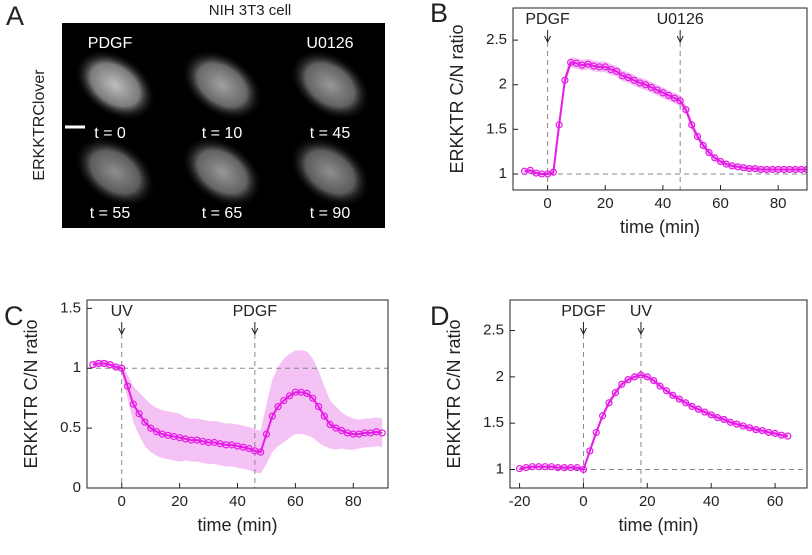  I want to click on y-tick-label: 0, so click(77, 487).